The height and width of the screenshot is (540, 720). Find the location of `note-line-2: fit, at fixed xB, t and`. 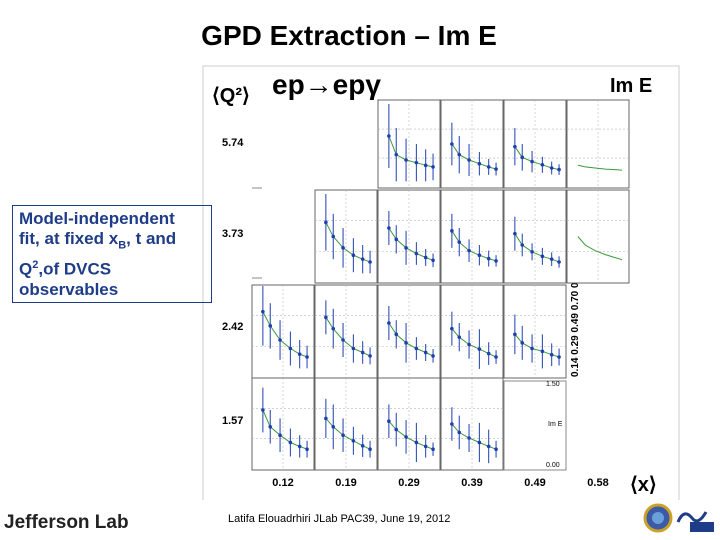

note-line-2: fit, at fixed xB, t and is located at coordinates (98, 240).